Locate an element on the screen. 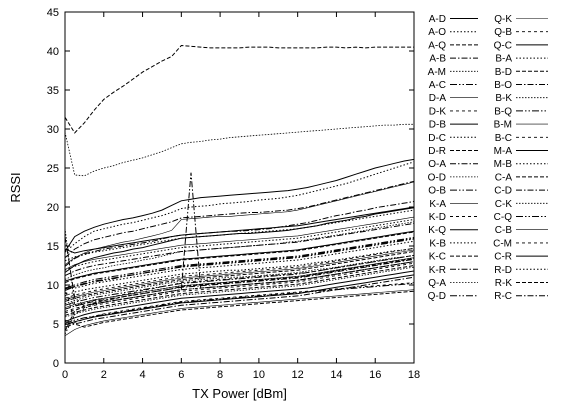 The height and width of the screenshot is (406, 566). x-tick-label: 4 is located at coordinates (142, 375).